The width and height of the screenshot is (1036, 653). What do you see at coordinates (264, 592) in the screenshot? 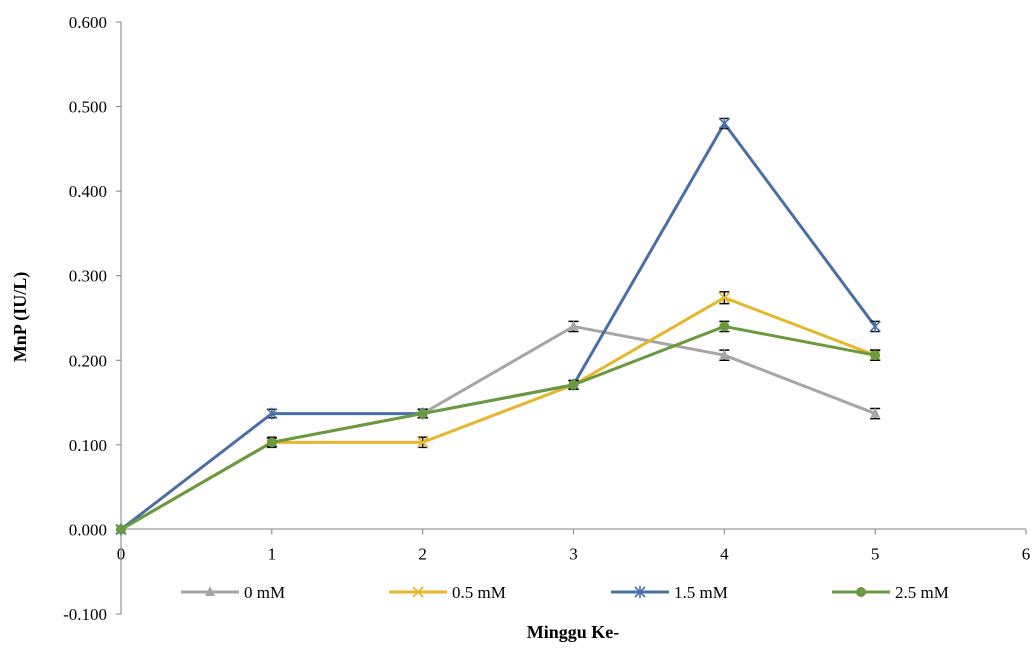
I see `legend-label: 0 mM` at bounding box center [264, 592].